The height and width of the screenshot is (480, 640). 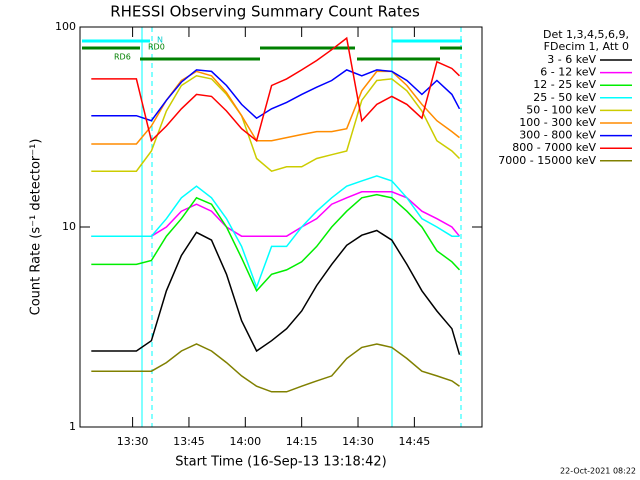 What do you see at coordinates (568, 72) in the screenshot?
I see `legend-label: 6 - 12 keV` at bounding box center [568, 72].